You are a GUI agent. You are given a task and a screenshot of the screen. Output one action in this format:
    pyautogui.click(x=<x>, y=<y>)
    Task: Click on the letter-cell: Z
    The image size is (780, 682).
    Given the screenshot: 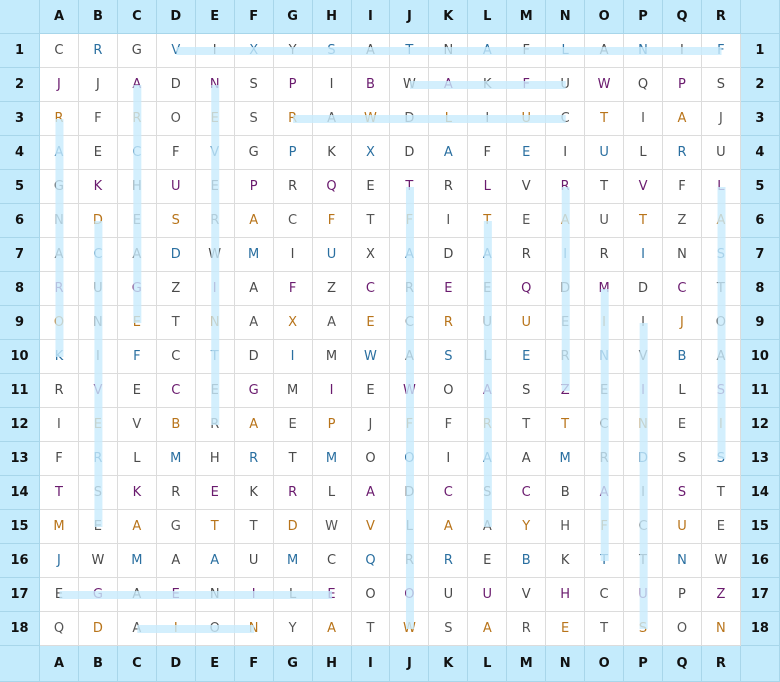 What is the action you would take?
    pyautogui.click(x=682, y=221)
    